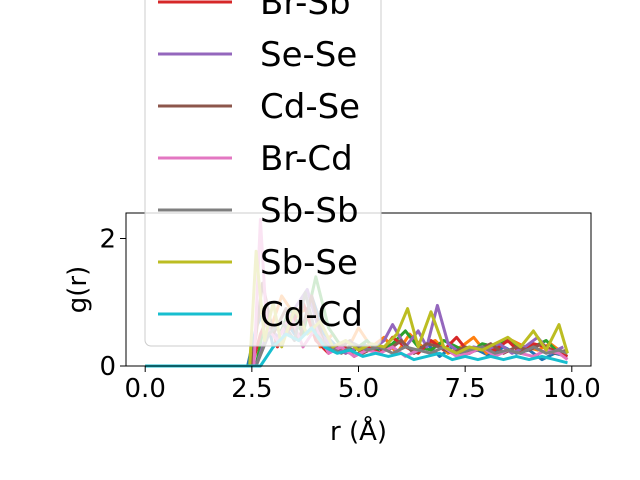 Image resolution: width=640 pixels, height=480 pixels. I want to click on legend-label: Cd-Cd, so click(311, 315).